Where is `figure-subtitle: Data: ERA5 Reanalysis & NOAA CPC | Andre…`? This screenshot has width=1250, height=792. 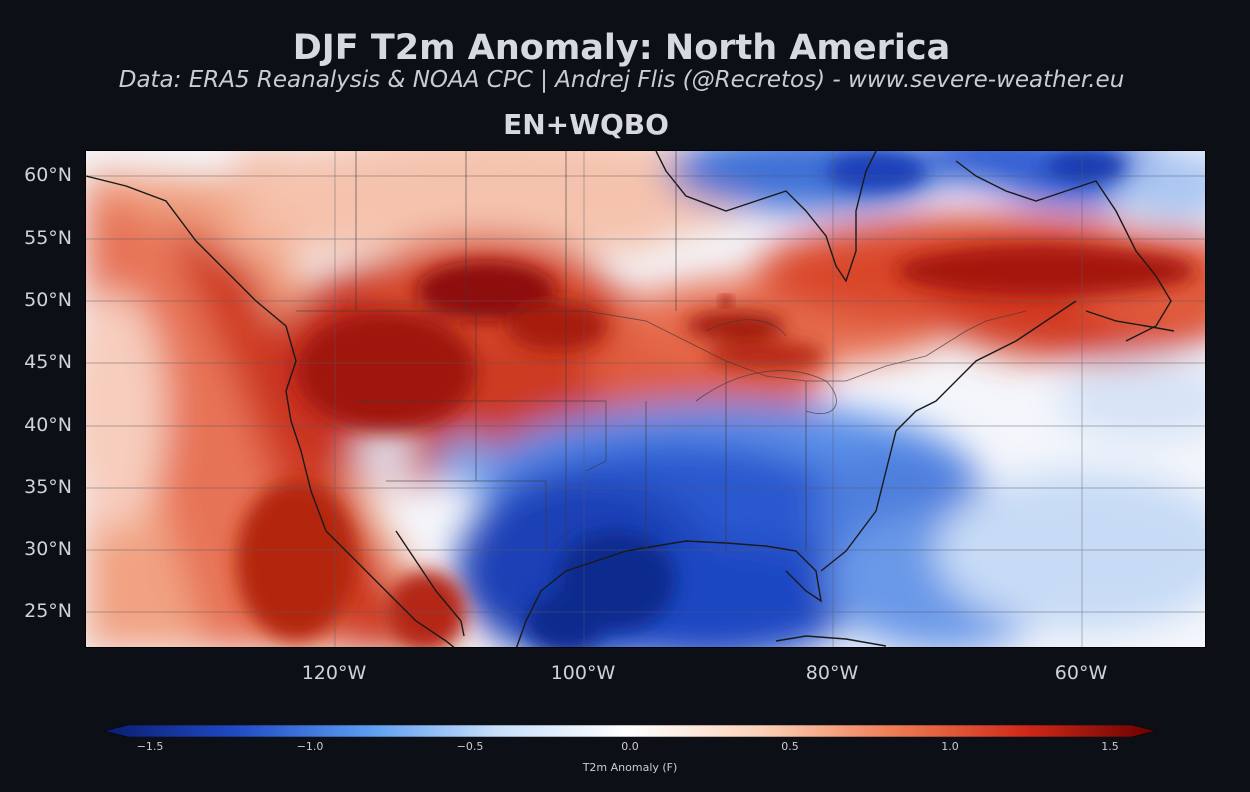
figure-subtitle: Data: ERA5 Reanalysis & NOAA CPC | Andre… is located at coordinates (621, 80).